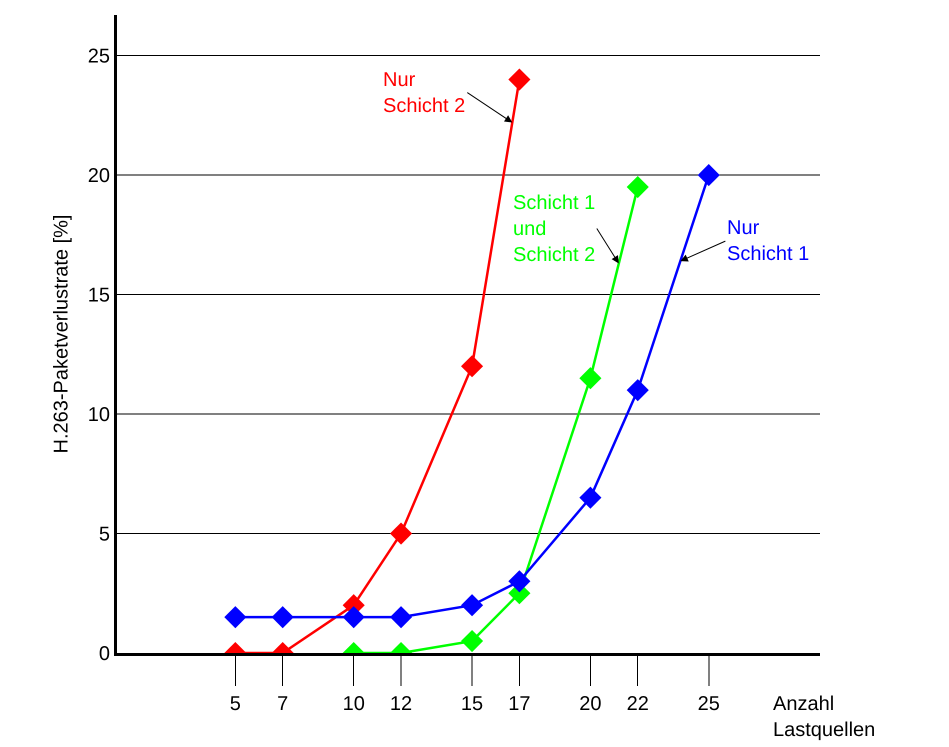 This screenshot has height=747, width=949. Describe the element at coordinates (61, 334) in the screenshot. I see `y-axis-title: H.263-Paketverlustrate [%]` at that location.